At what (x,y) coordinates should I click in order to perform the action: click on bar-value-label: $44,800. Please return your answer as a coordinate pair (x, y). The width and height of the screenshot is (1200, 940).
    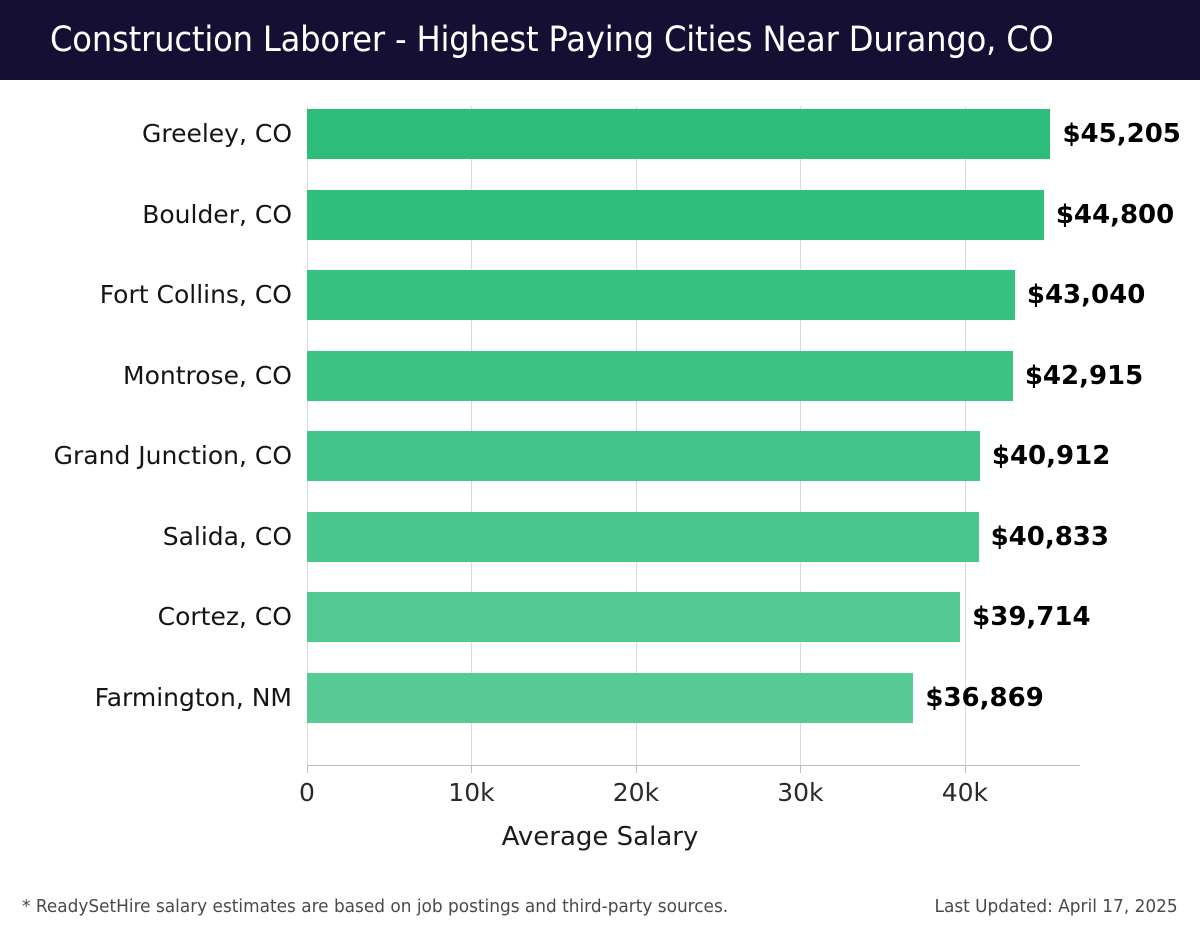
    Looking at the image, I should click on (1115, 214).